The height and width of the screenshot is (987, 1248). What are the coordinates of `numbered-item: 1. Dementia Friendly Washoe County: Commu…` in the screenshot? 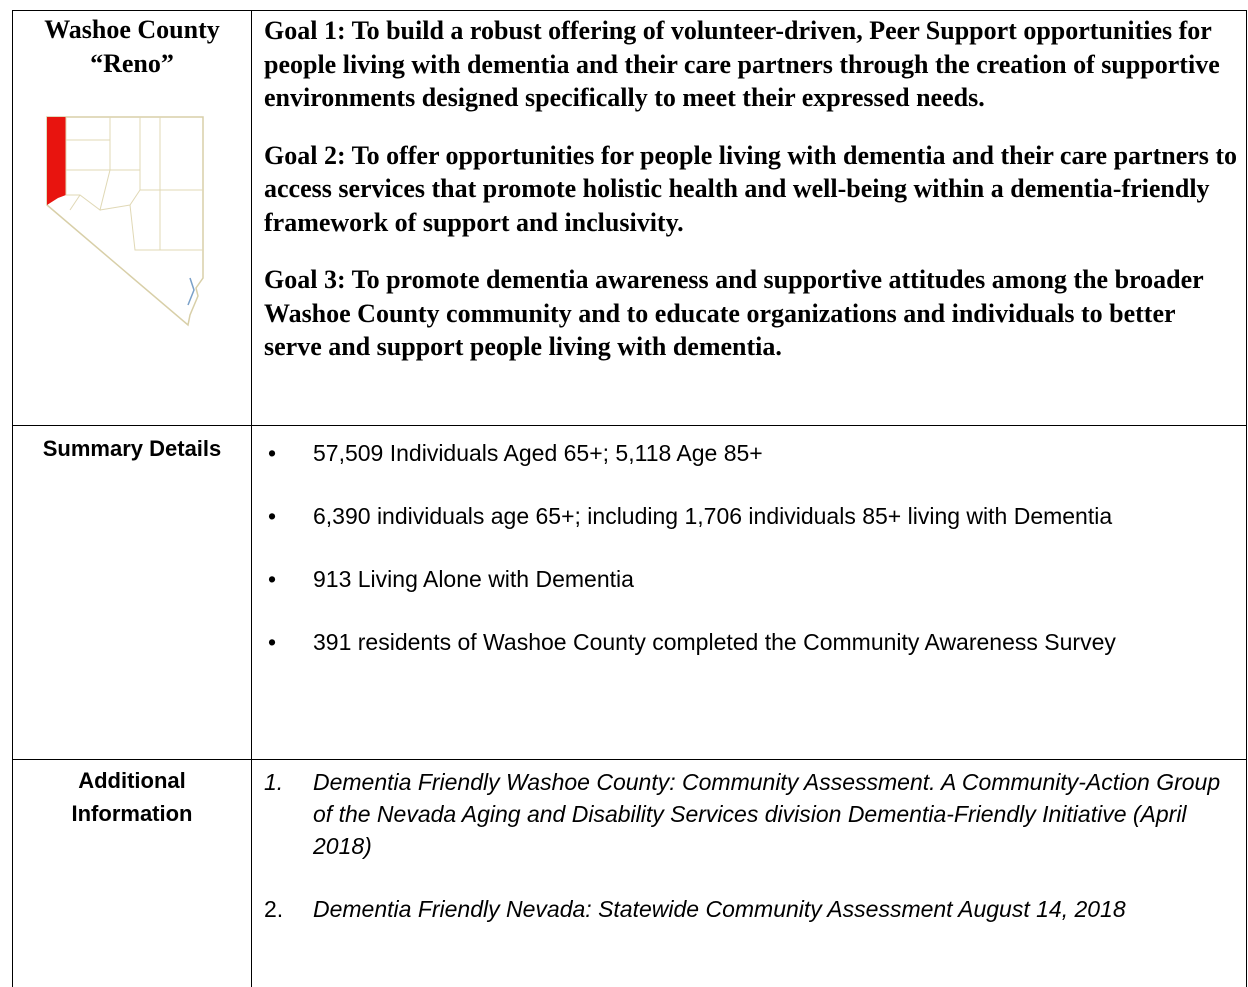 It's located at (744, 814).